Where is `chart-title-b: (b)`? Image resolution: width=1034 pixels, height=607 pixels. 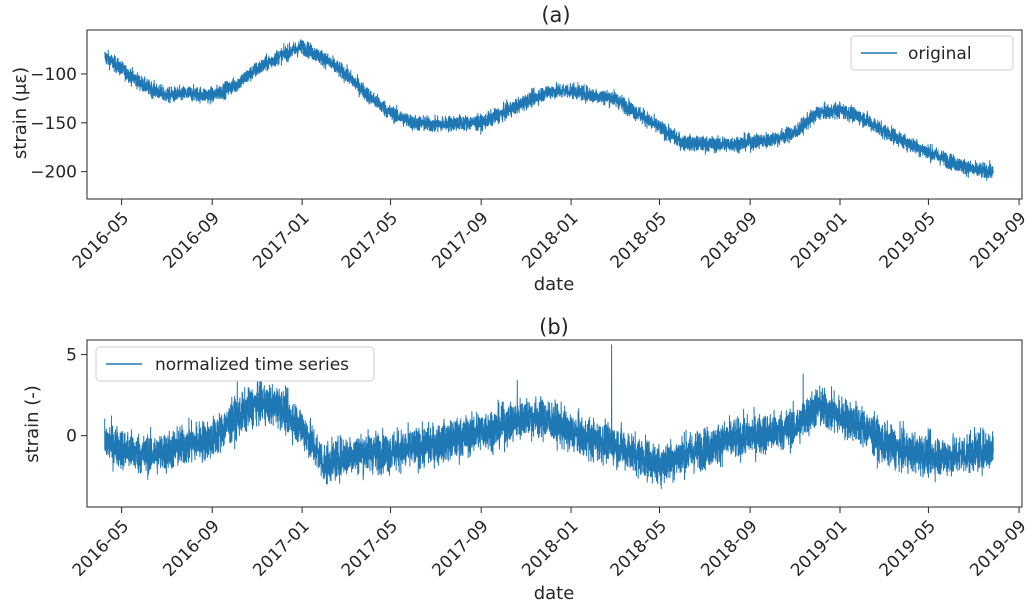
chart-title-b: (b) is located at coordinates (554, 327).